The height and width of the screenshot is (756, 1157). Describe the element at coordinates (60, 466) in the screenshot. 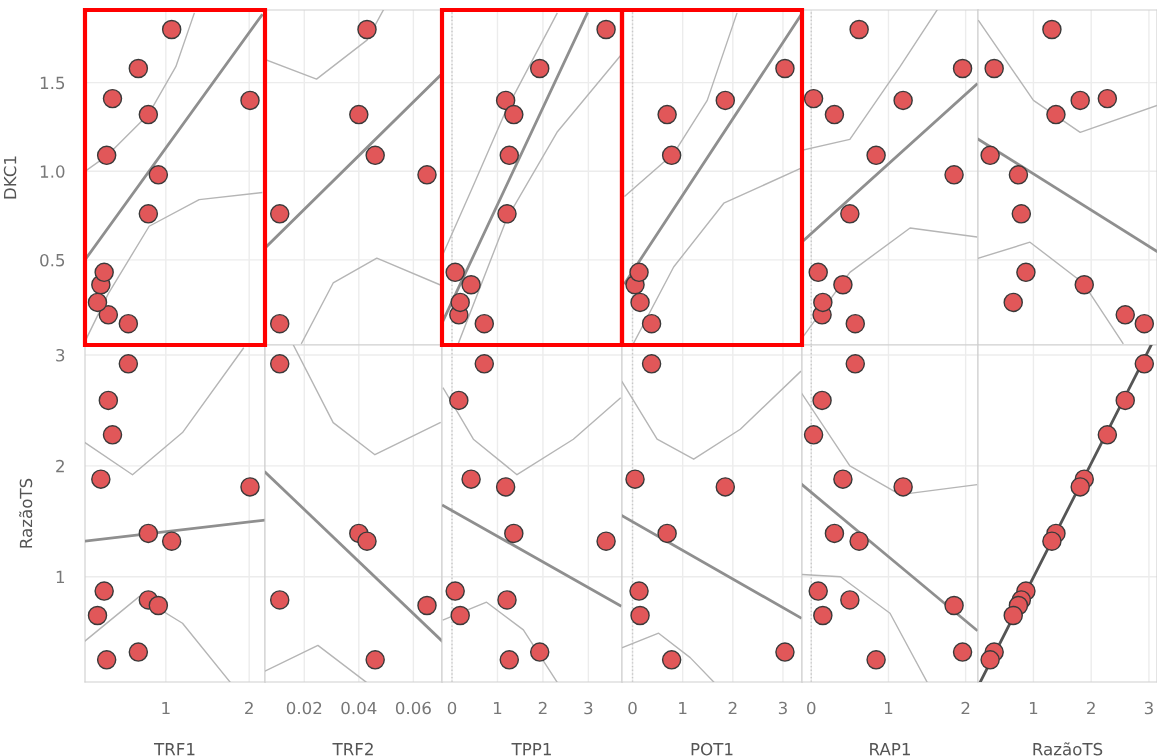

I see `y-tick-label: 2` at that location.